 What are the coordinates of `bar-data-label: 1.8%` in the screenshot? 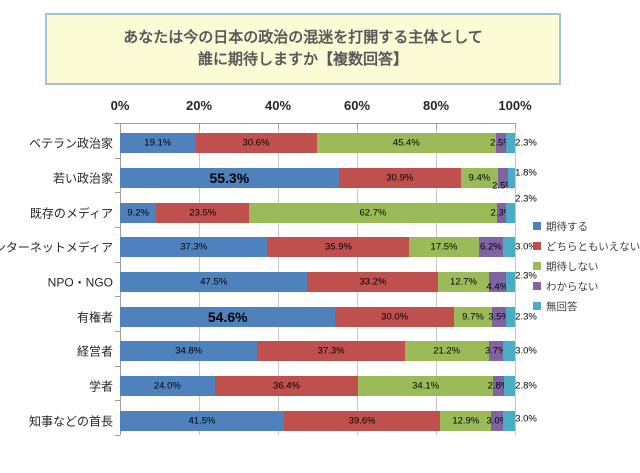 It's located at (526, 173).